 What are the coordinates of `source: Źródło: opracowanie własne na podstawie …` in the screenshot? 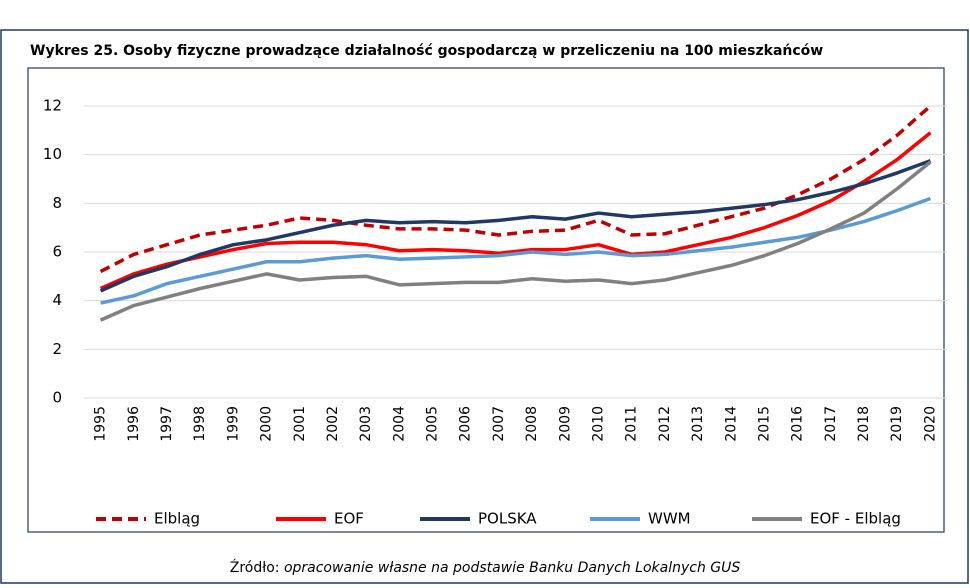 It's located at (485, 567).